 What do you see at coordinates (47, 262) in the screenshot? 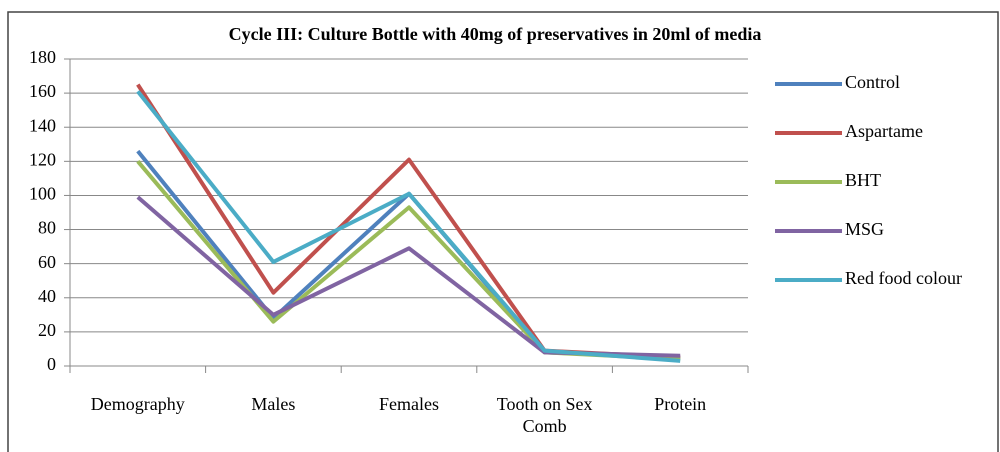
I see `y-tick-label: 60` at bounding box center [47, 262].